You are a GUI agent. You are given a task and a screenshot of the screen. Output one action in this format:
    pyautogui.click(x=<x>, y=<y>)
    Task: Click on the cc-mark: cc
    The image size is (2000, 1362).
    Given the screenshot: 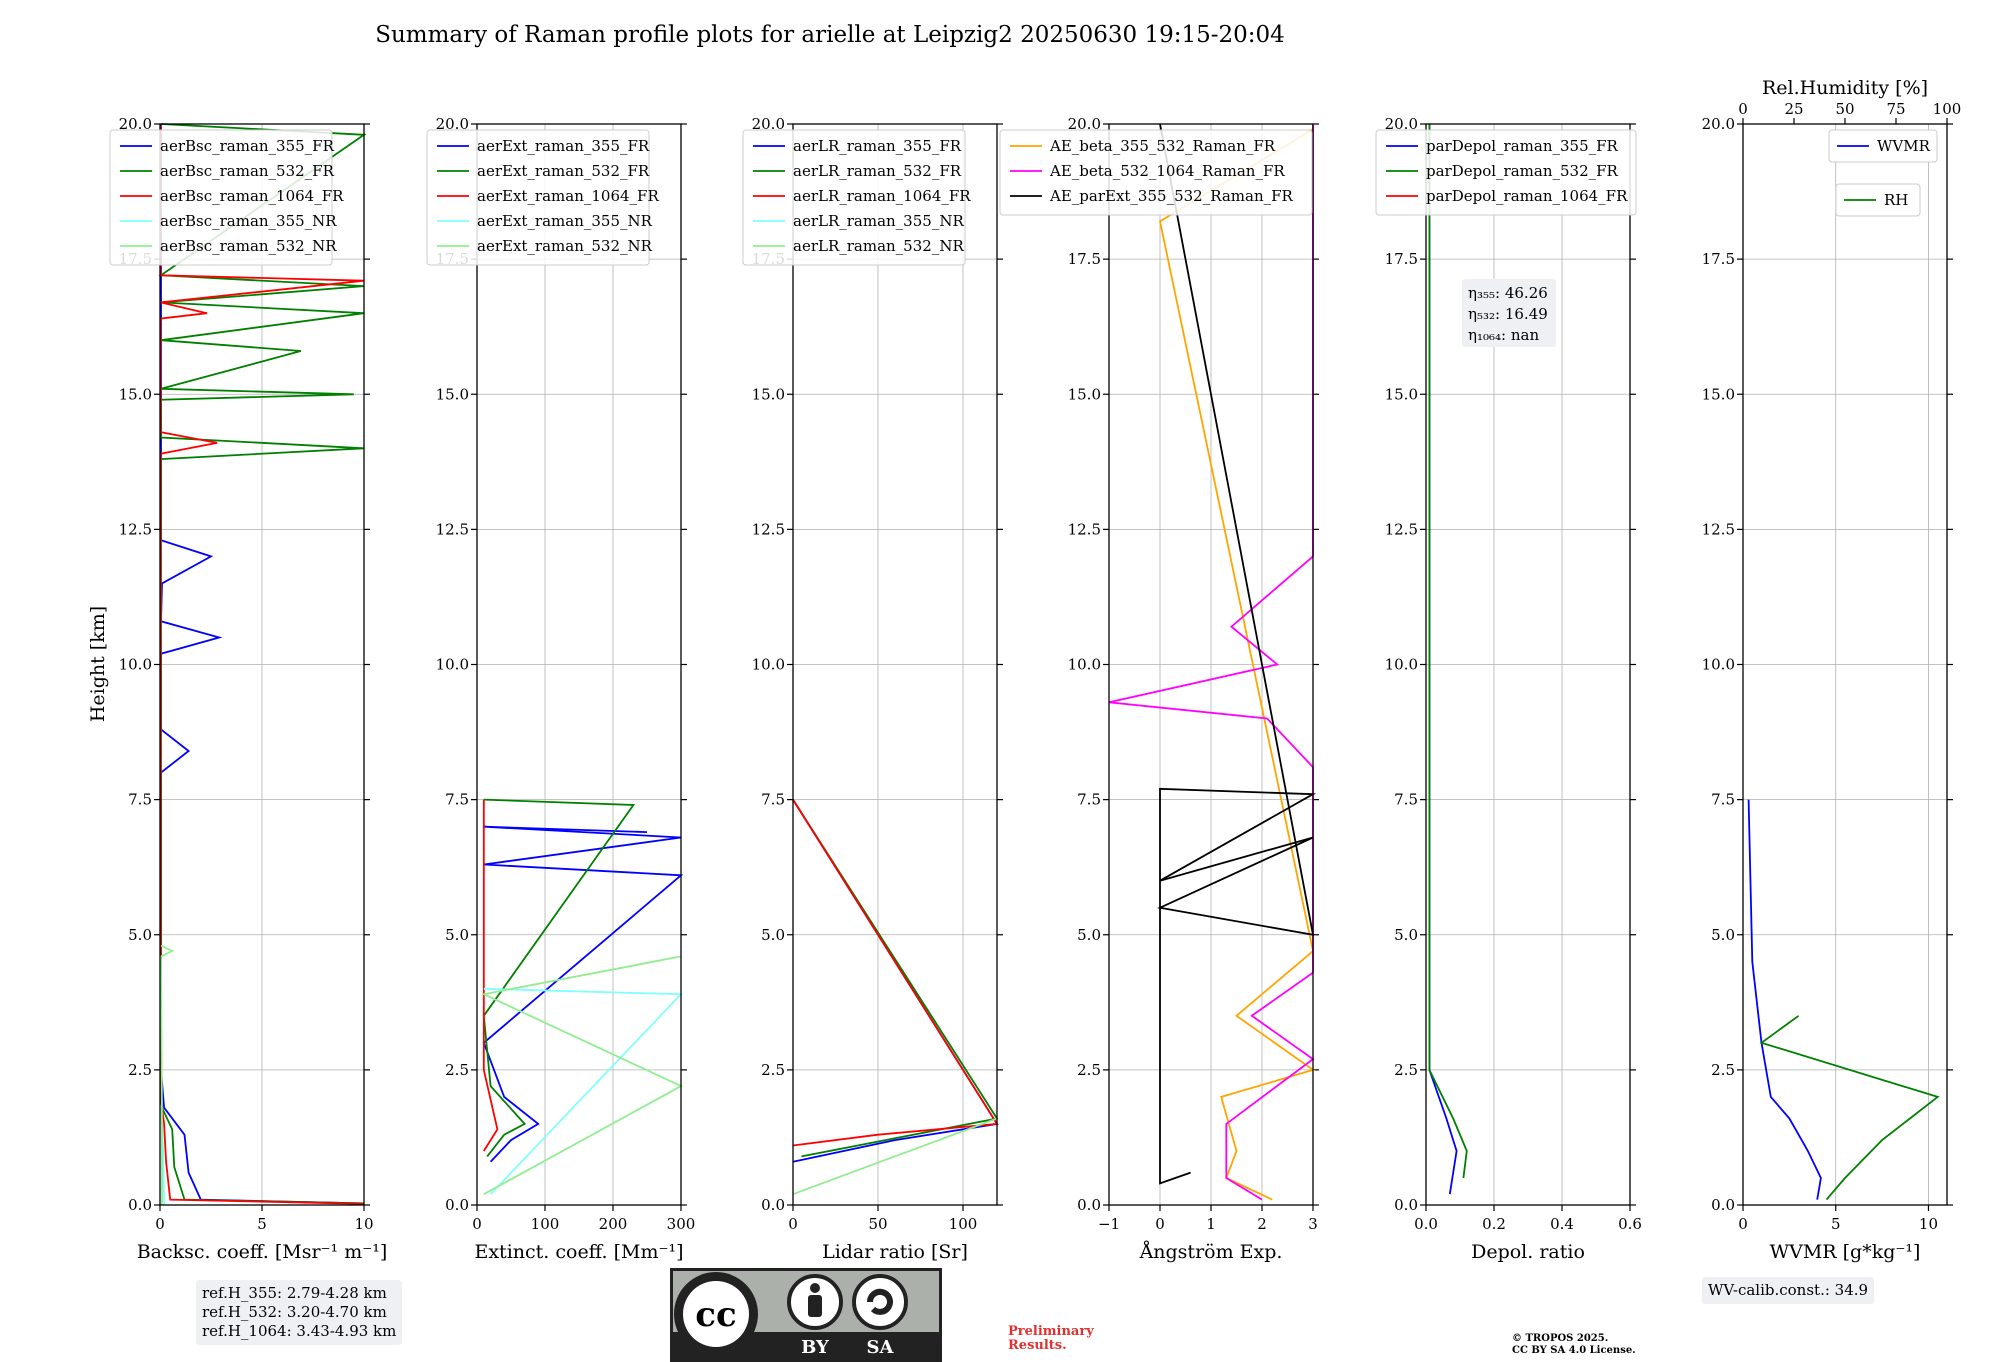 What is the action you would take?
    pyautogui.click(x=715, y=1315)
    